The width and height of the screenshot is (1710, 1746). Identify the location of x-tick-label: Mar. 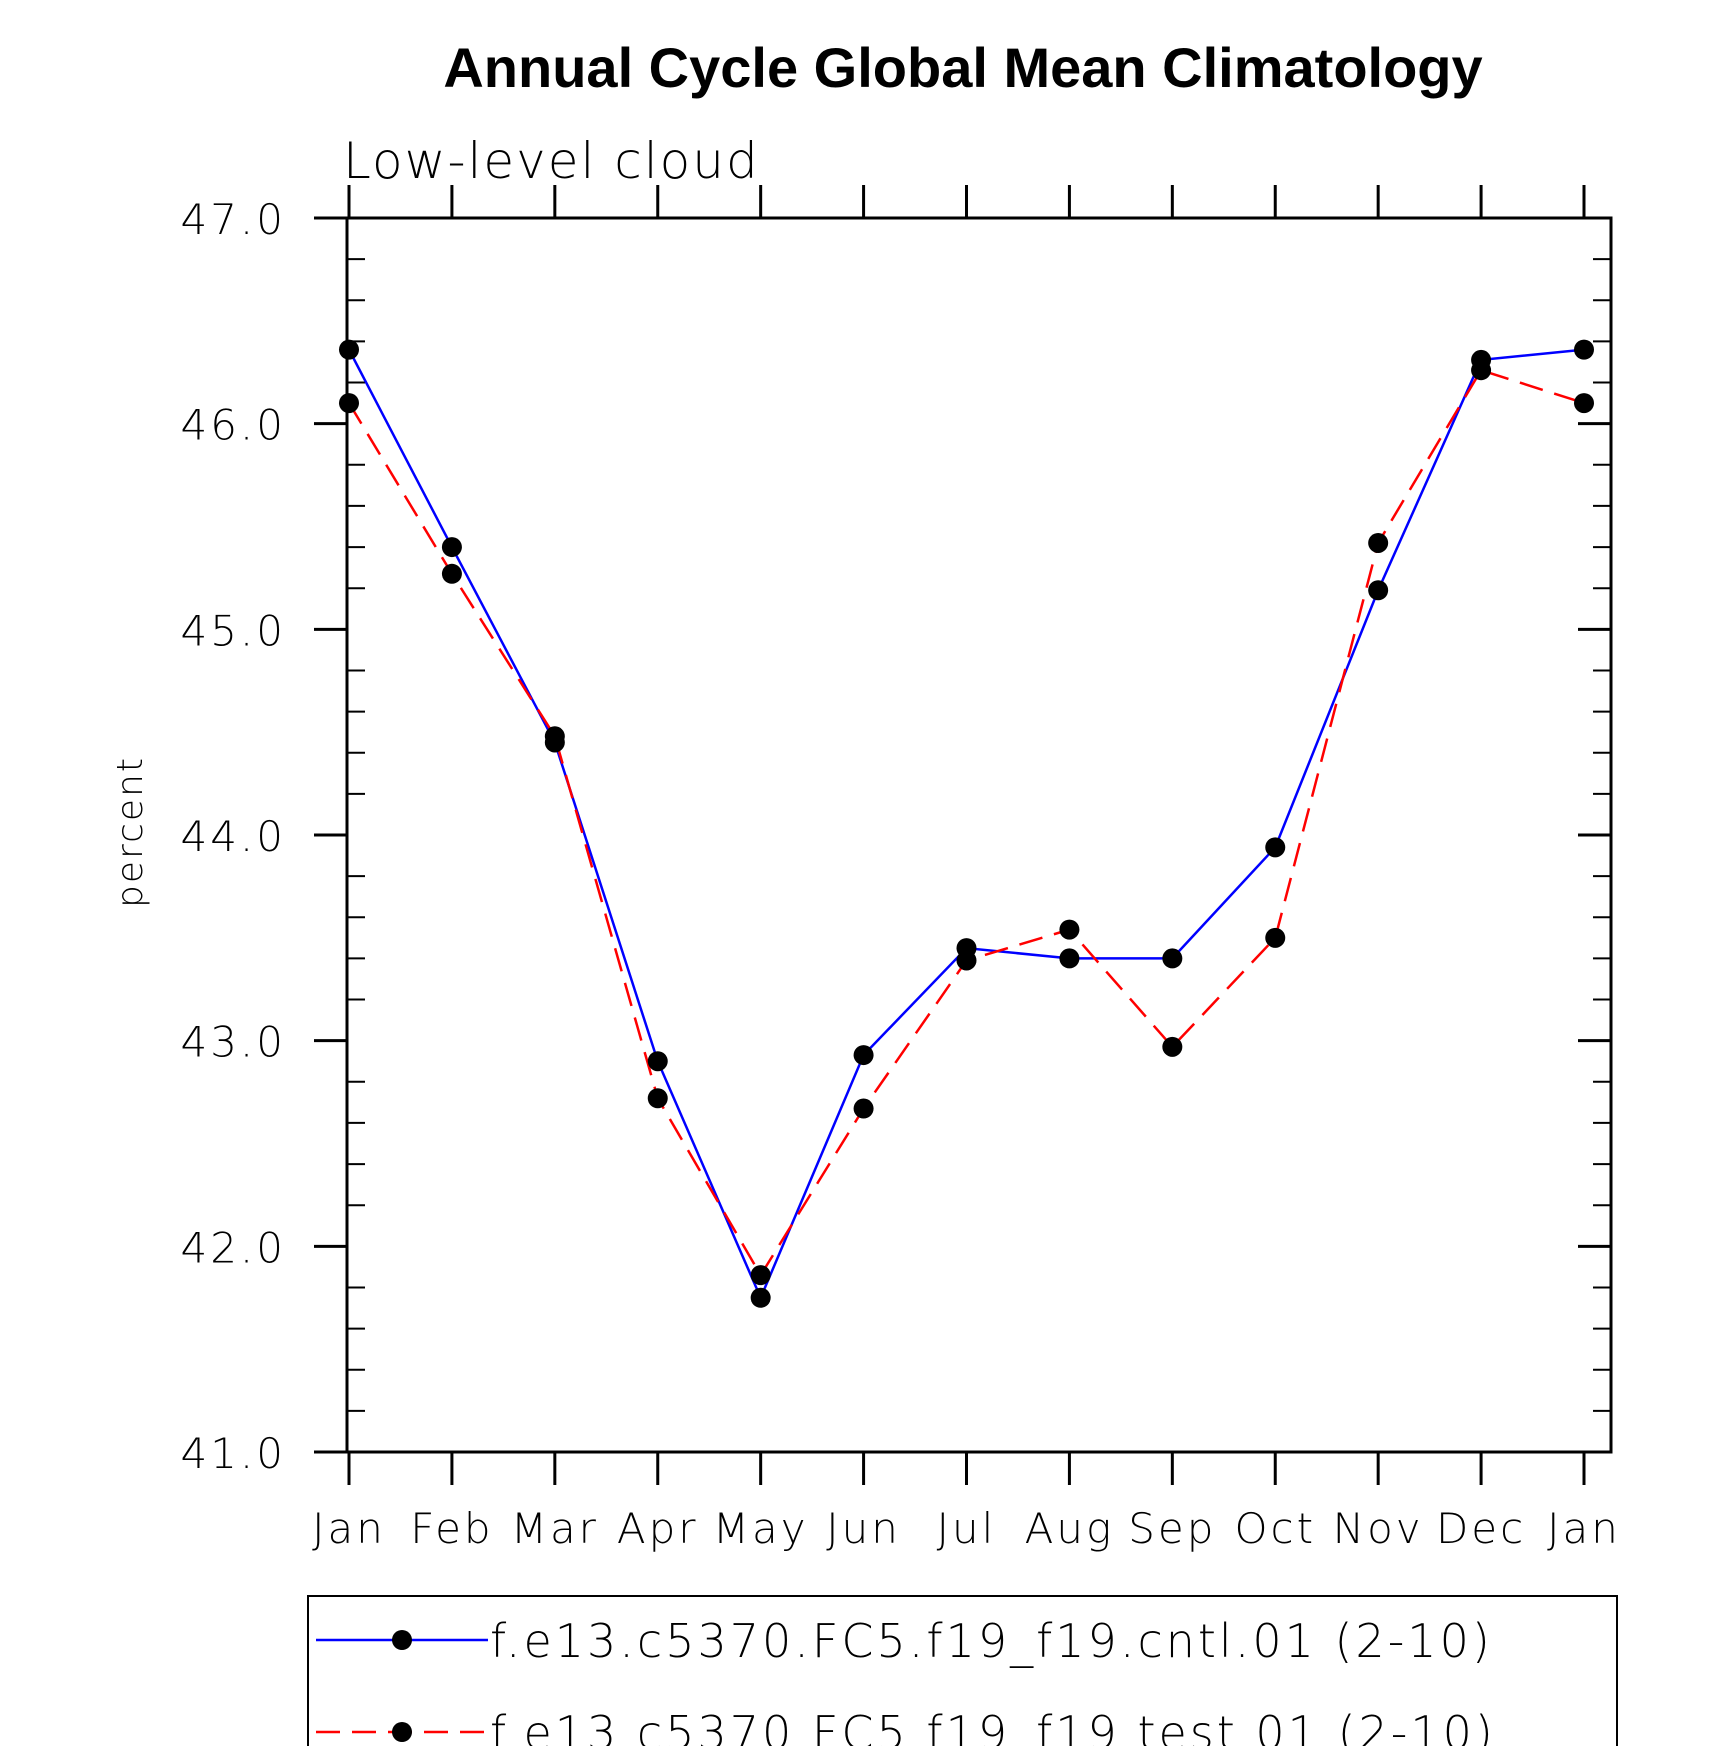
(555, 1528).